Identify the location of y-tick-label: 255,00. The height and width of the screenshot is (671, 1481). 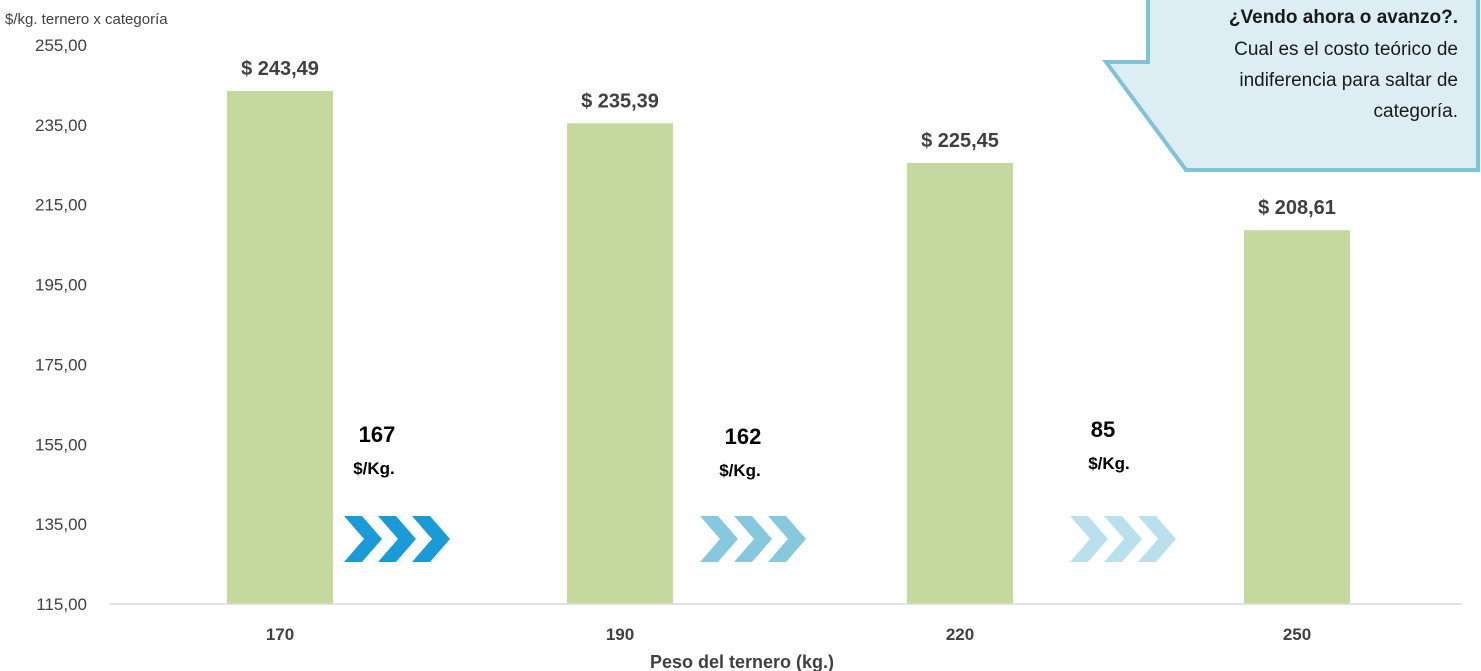
(61, 45).